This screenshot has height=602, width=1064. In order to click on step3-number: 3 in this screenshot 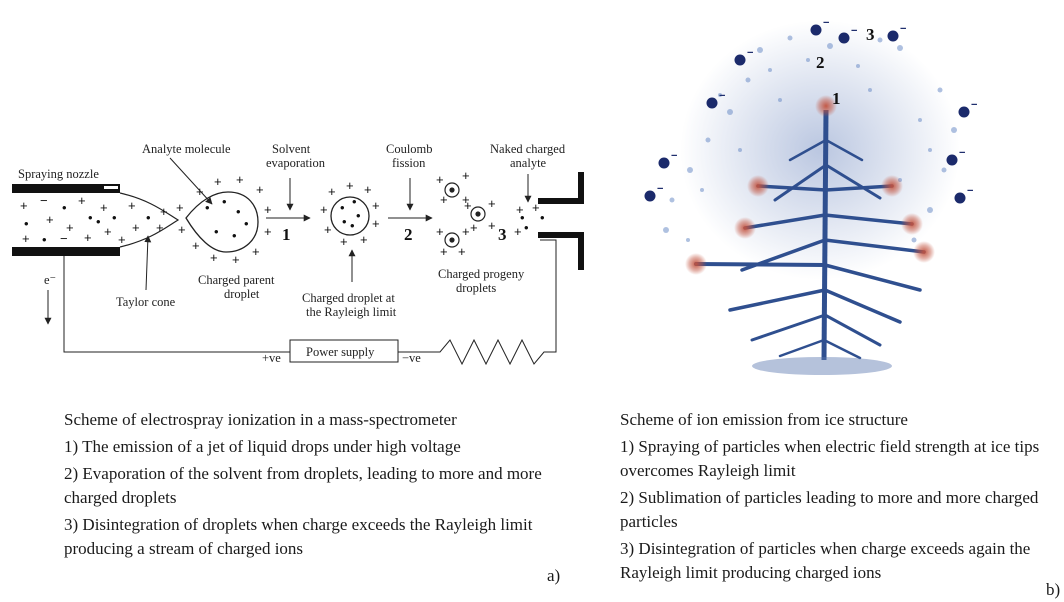, I will do `click(502, 234)`.